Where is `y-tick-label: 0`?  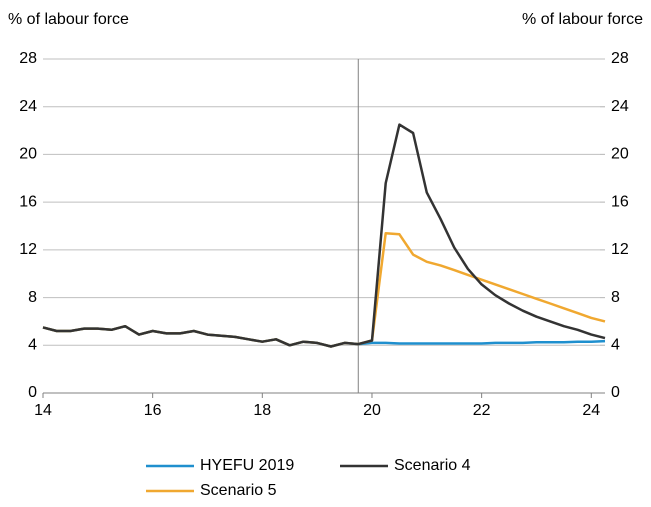
y-tick-label: 0 is located at coordinates (32, 392).